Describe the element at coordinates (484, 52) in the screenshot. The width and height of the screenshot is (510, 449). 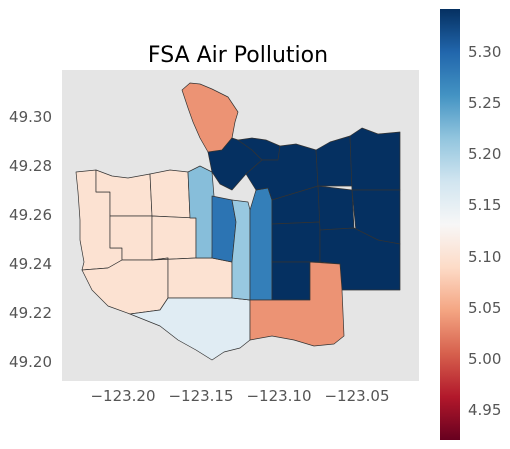
I see `colorbar-tick-label: 5.30` at that location.